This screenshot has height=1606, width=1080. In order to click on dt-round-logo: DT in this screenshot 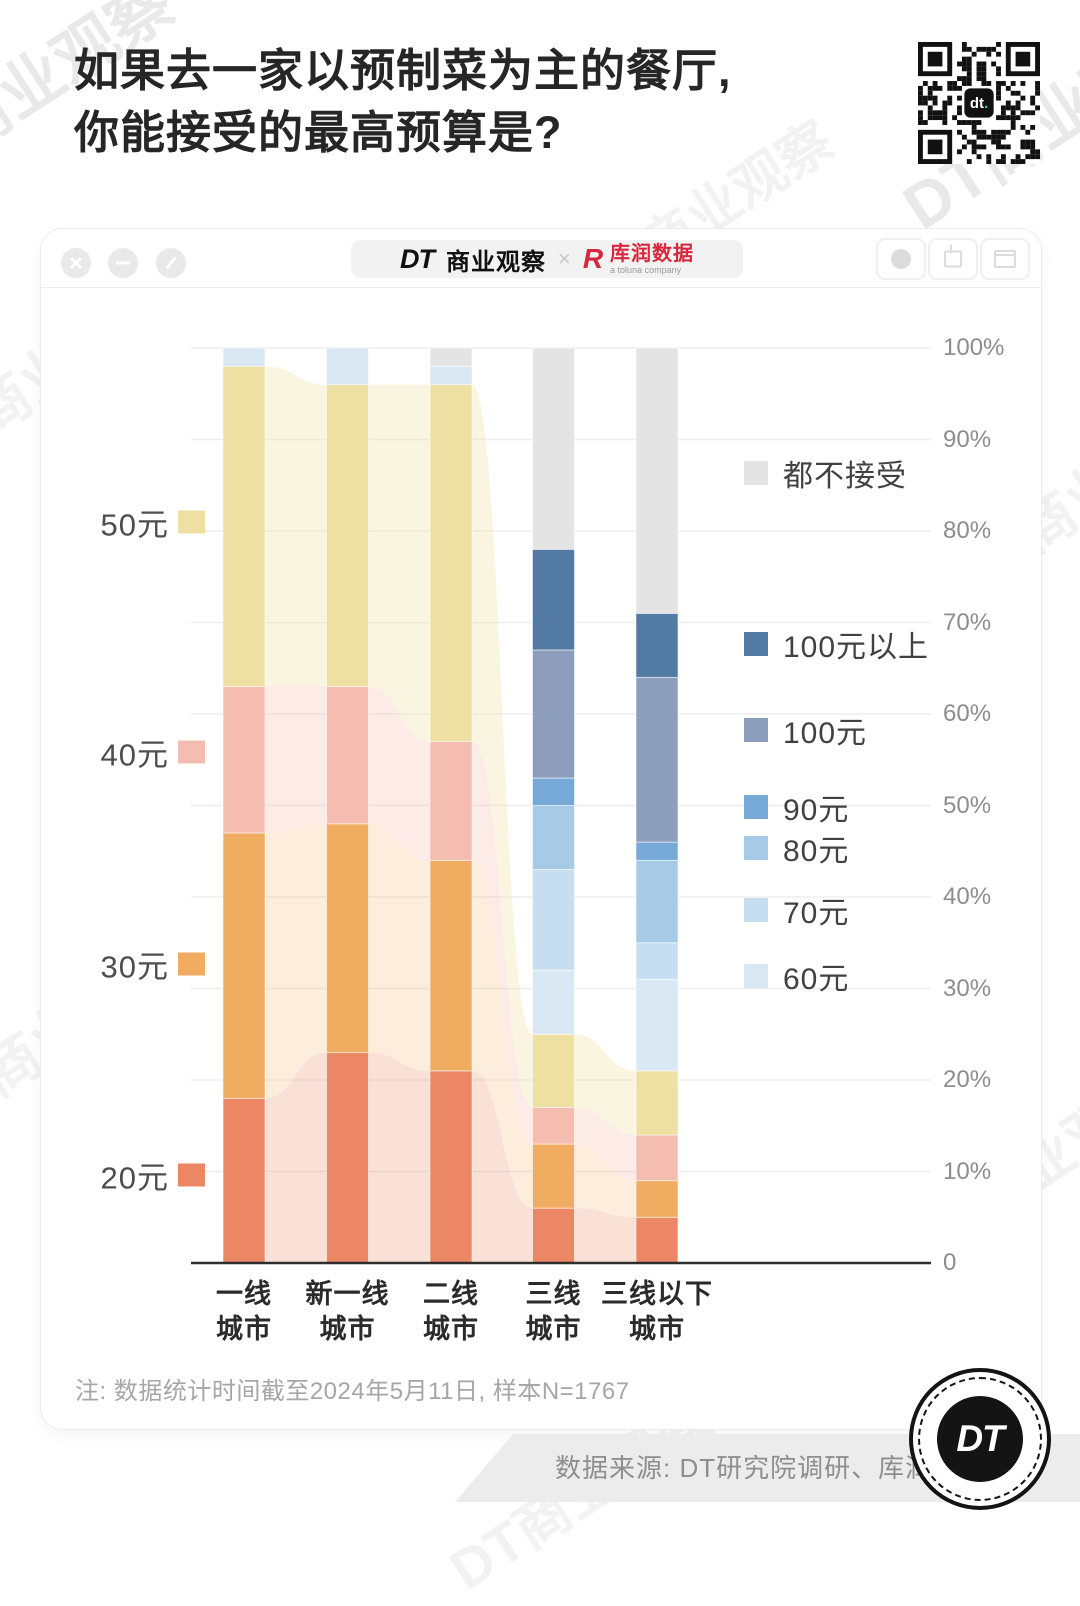, I will do `click(980, 1439)`.